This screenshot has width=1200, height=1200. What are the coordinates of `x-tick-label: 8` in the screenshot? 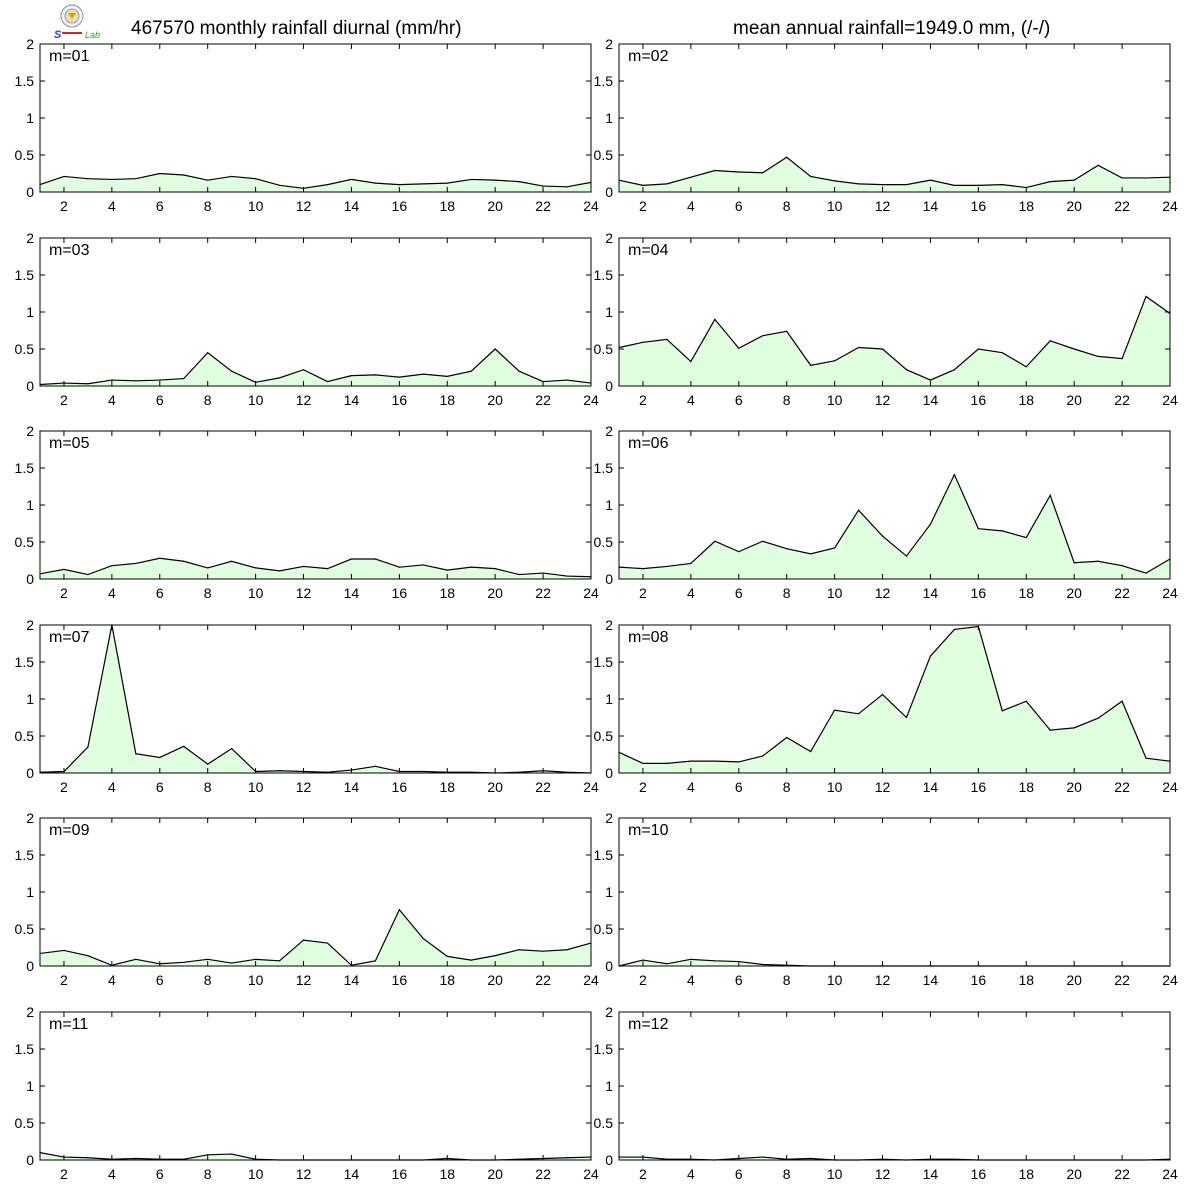 It's located at (208, 787).